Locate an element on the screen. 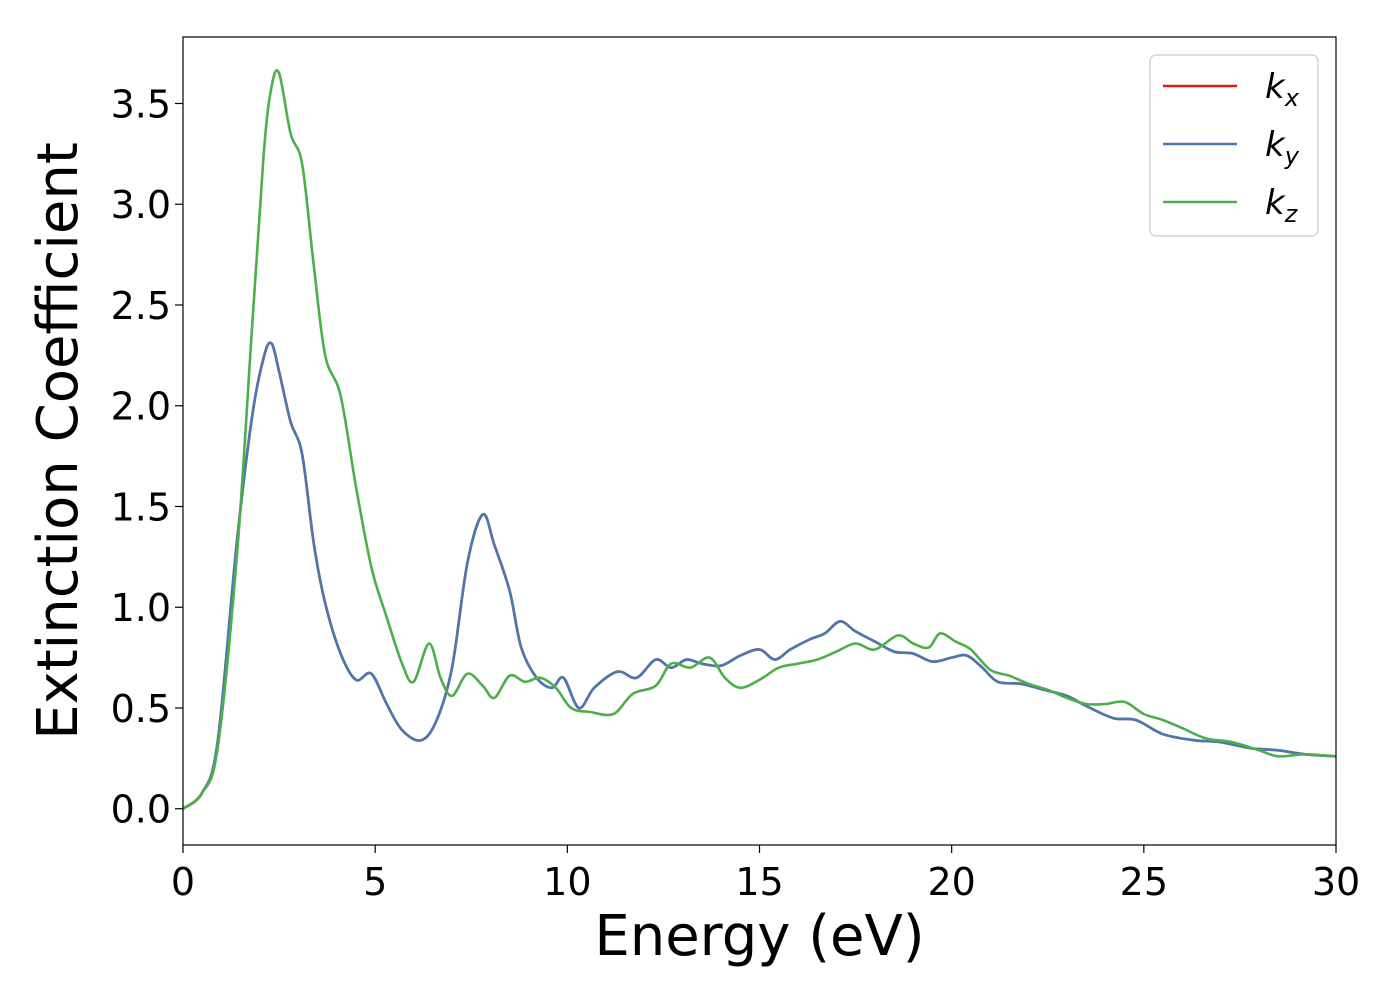 The width and height of the screenshot is (1400, 1000). y-tick-label: 2.5 is located at coordinates (141, 306).